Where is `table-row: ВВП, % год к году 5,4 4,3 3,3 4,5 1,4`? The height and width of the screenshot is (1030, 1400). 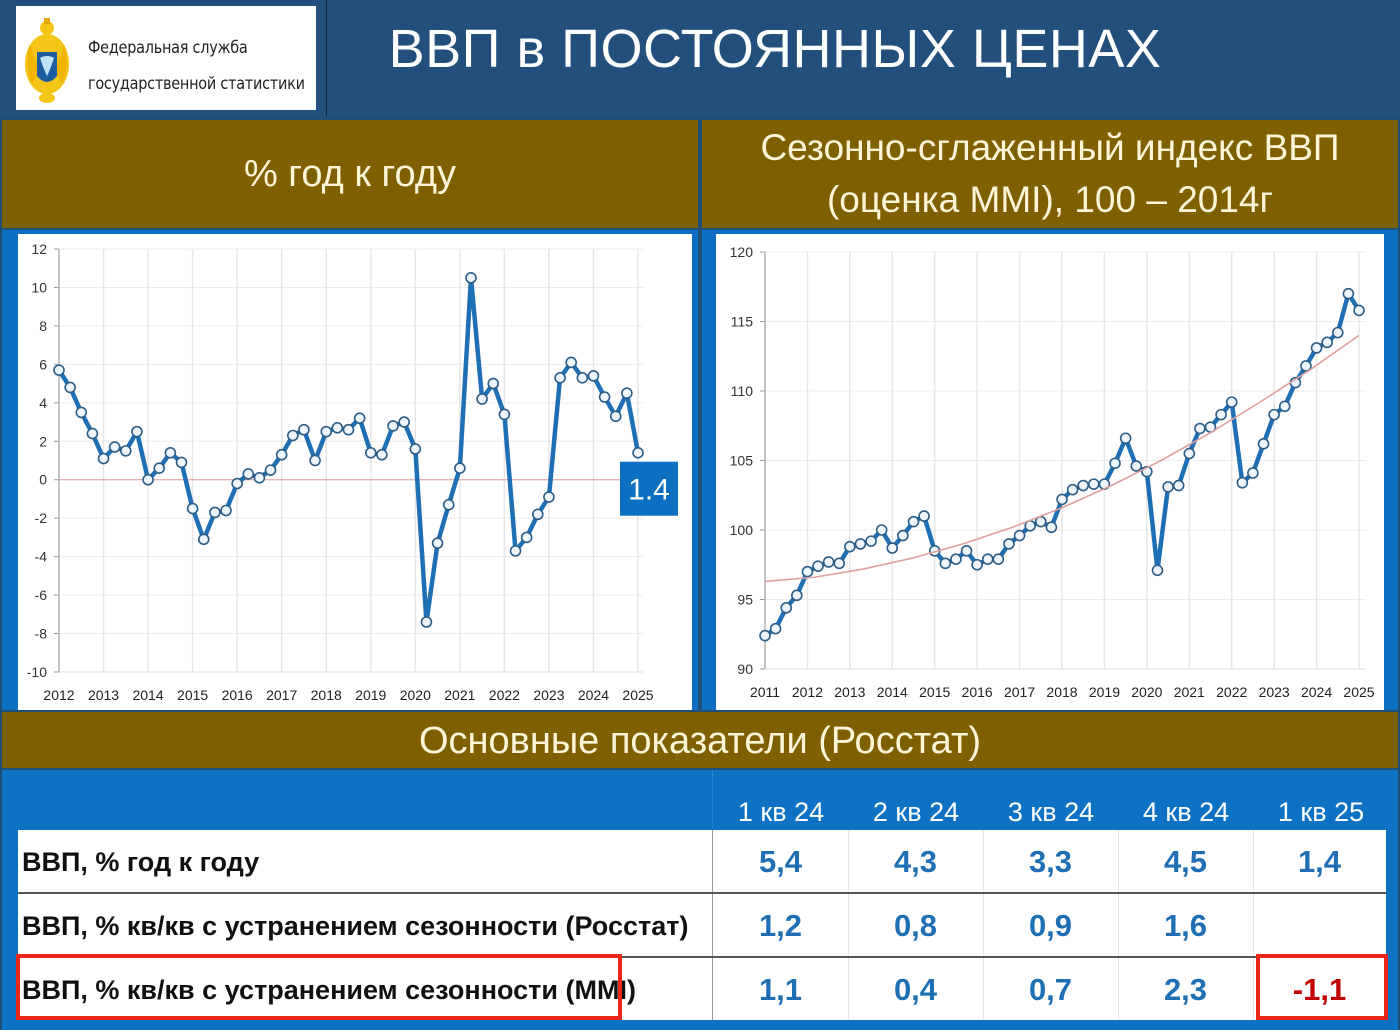
table-row: ВВП, % год к году 5,4 4,3 3,3 4,5 1,4 is located at coordinates (702, 861).